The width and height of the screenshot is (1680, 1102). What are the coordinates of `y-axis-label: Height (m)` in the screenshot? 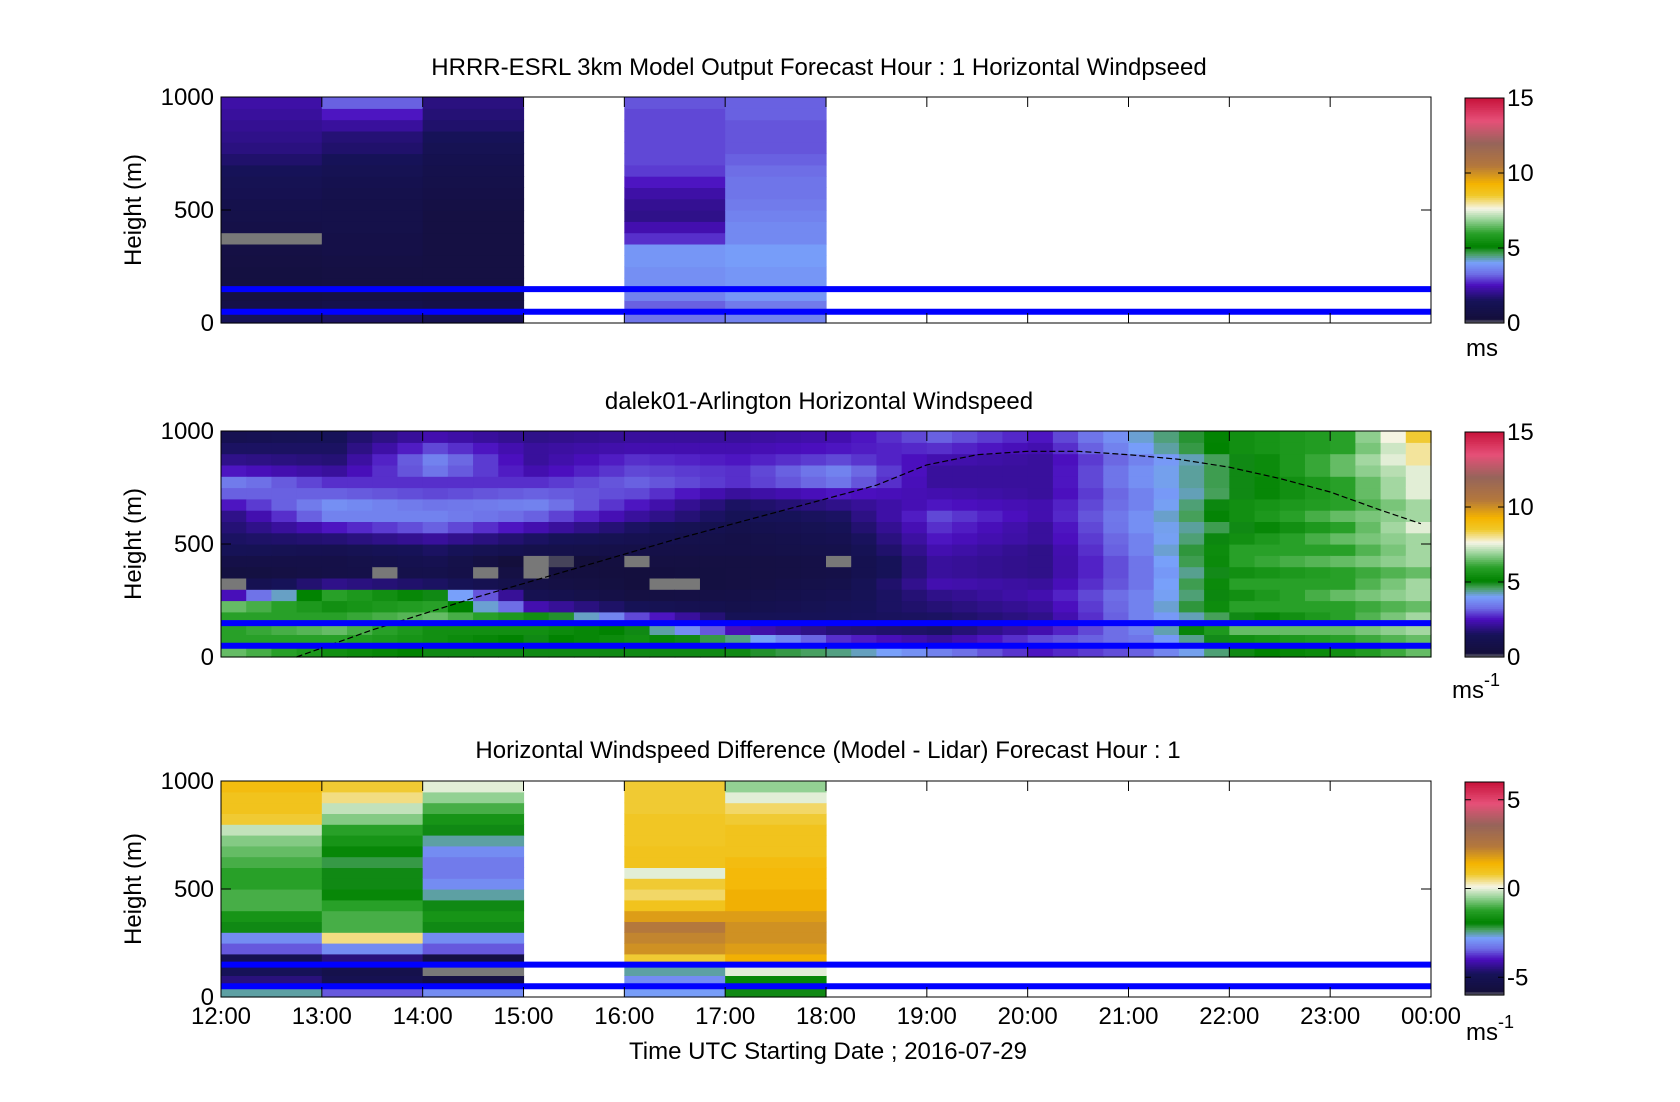 It's located at (133, 210).